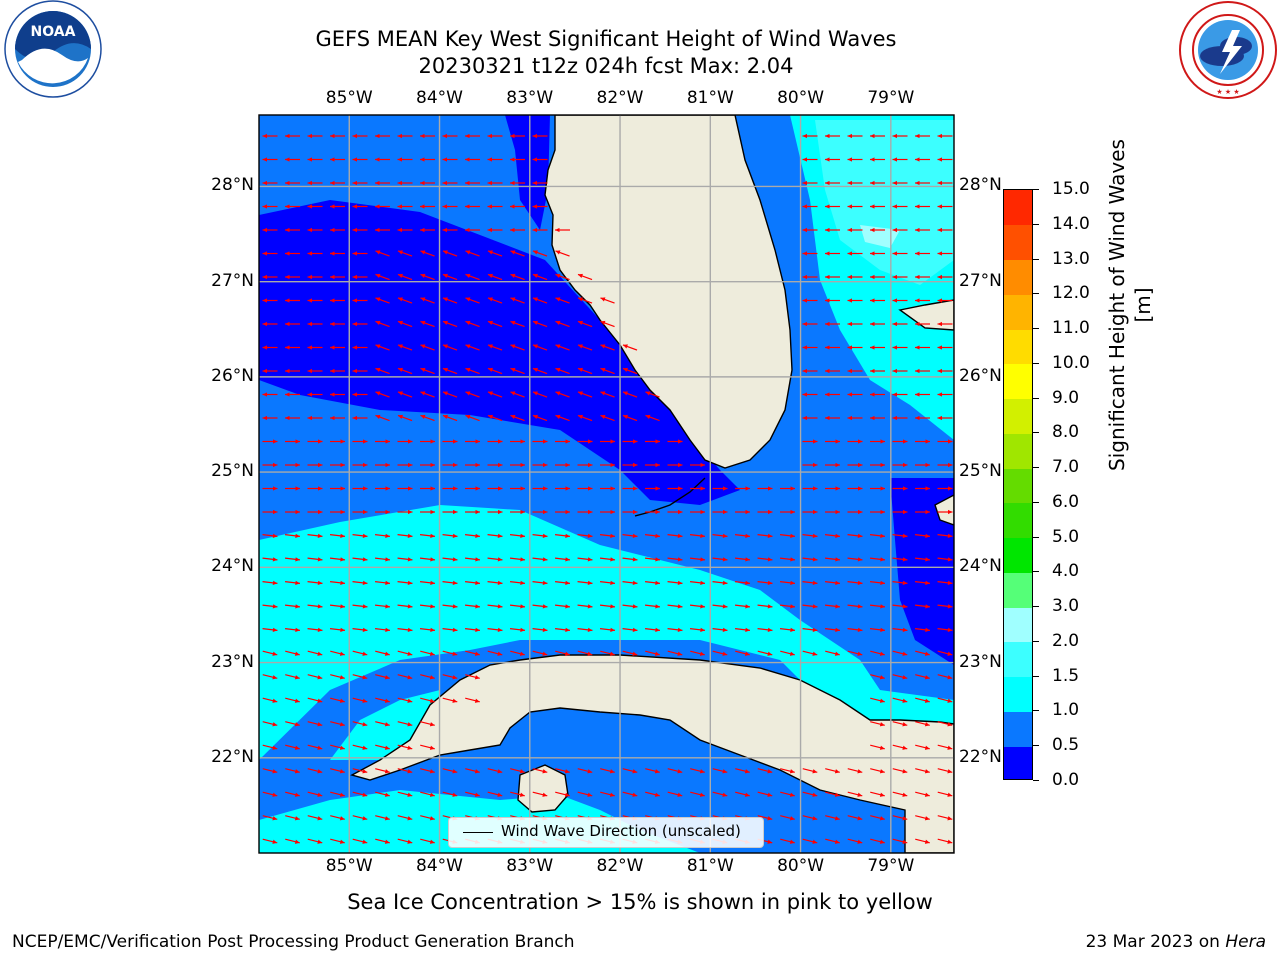 The image size is (1280, 960). Describe the element at coordinates (620, 98) in the screenshot. I see `lon-label-top-3: 82°W` at that location.